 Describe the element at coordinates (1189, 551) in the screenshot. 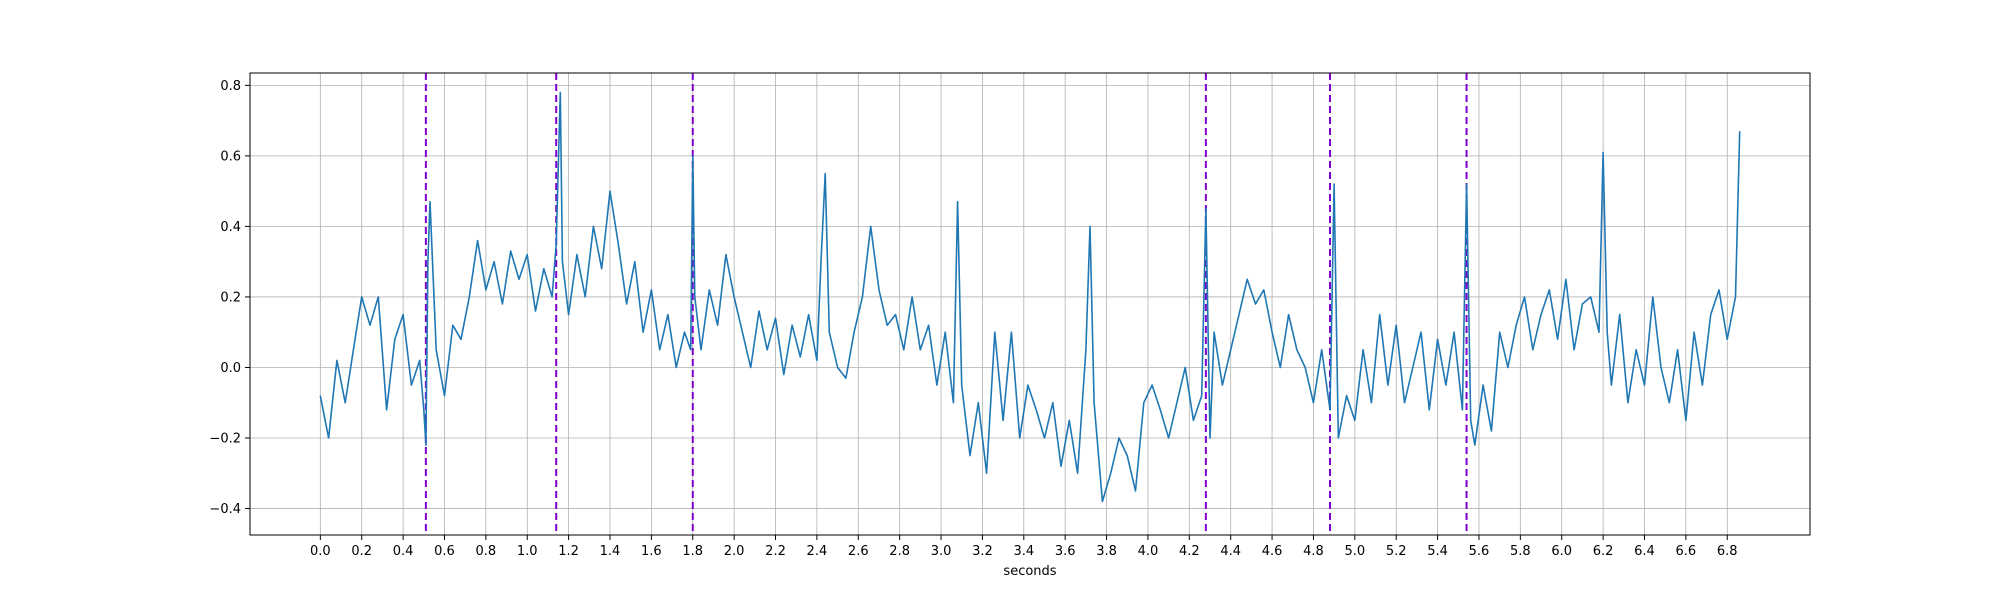

I see `x-tick-label: 4.2` at that location.